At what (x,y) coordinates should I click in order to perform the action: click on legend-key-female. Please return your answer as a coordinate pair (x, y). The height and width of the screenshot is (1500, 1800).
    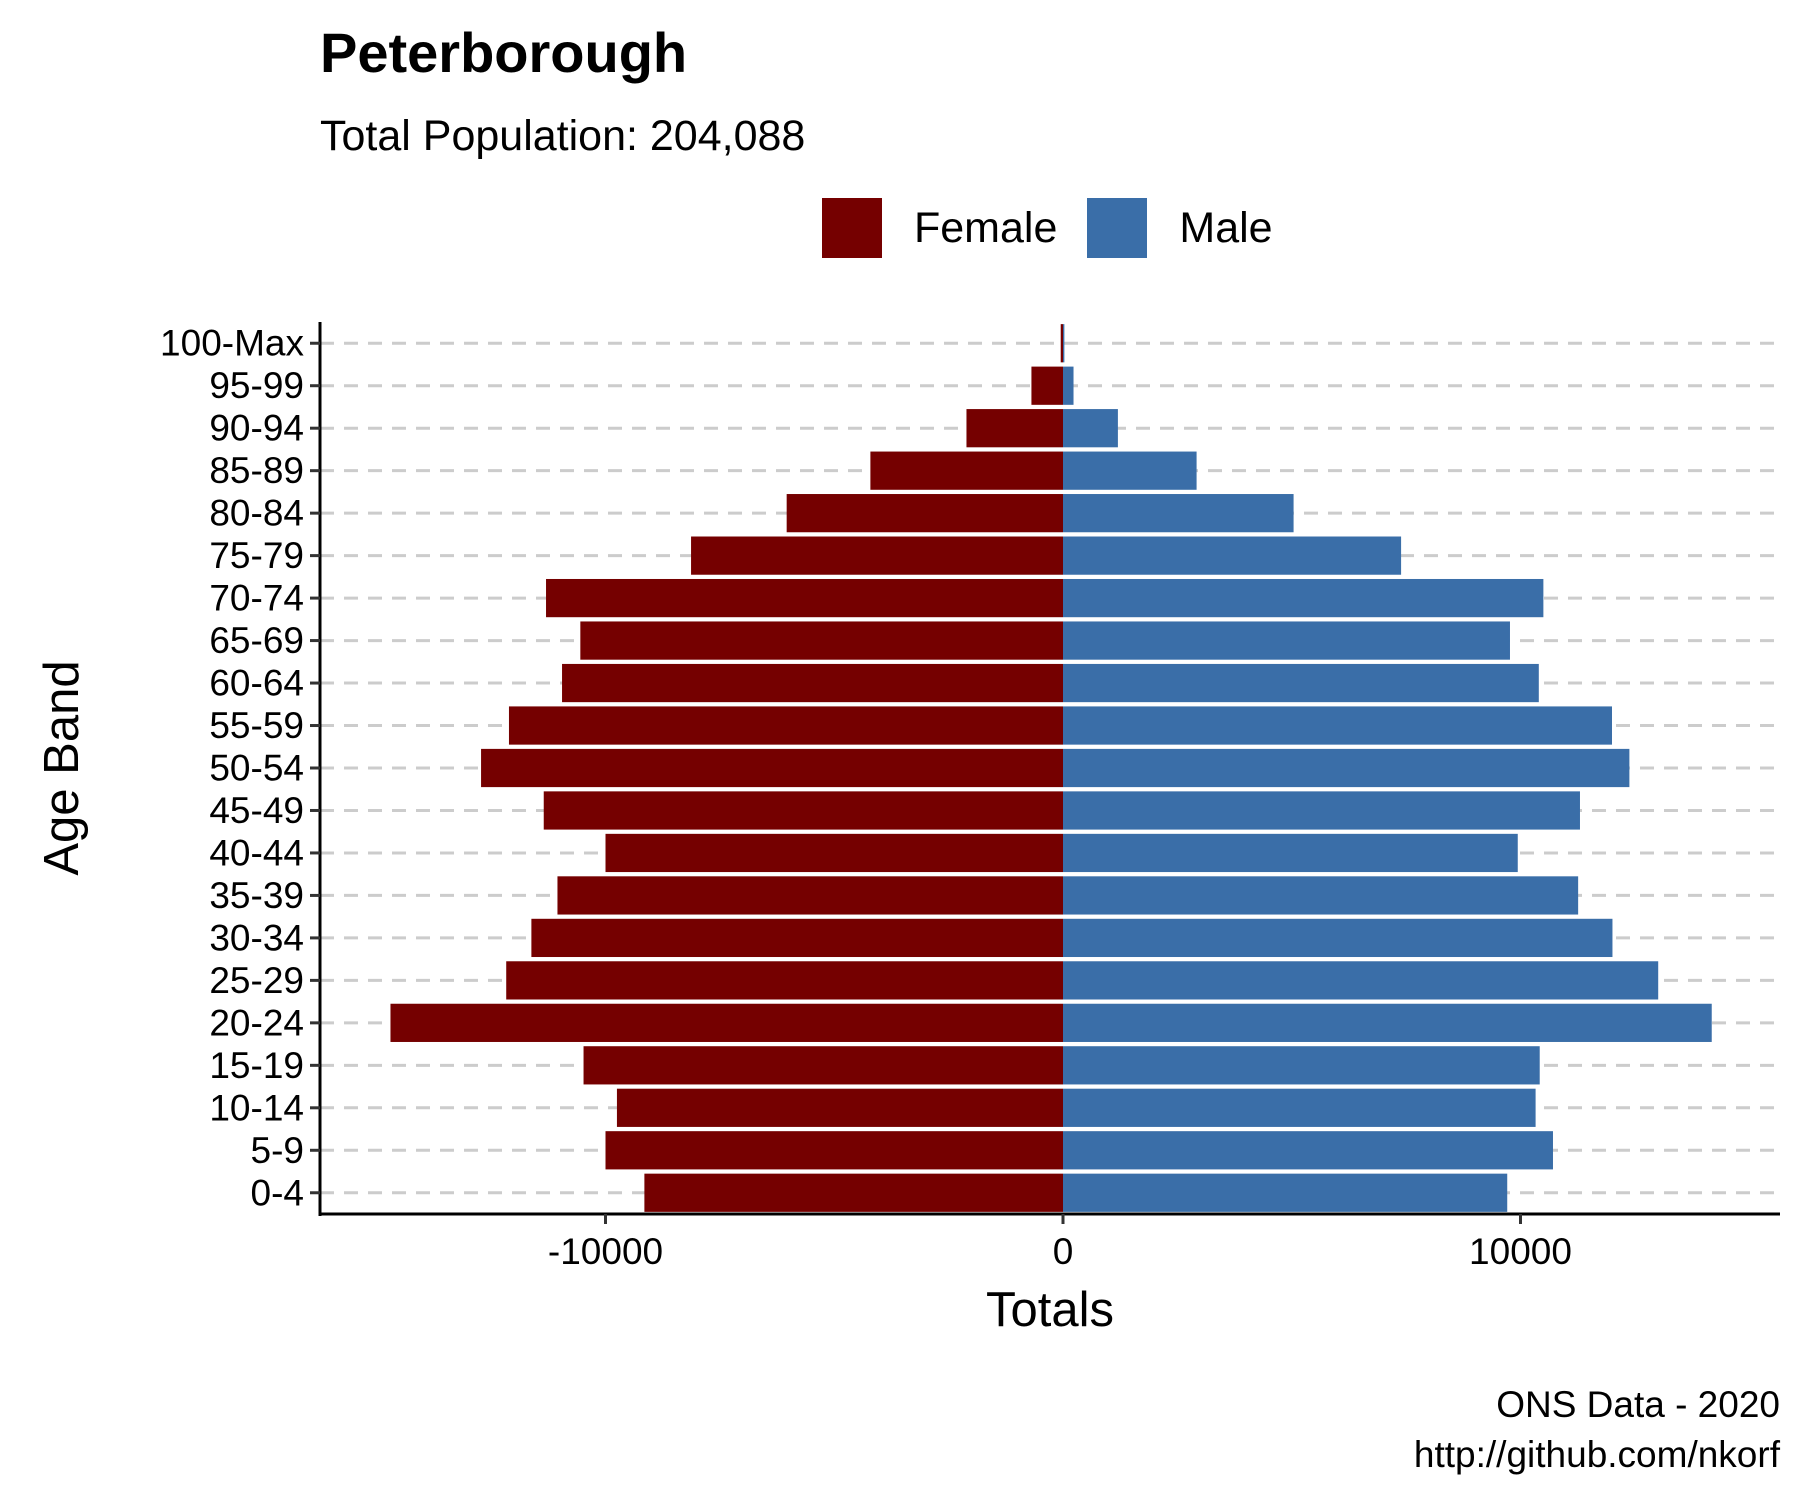
    Looking at the image, I should click on (852, 228).